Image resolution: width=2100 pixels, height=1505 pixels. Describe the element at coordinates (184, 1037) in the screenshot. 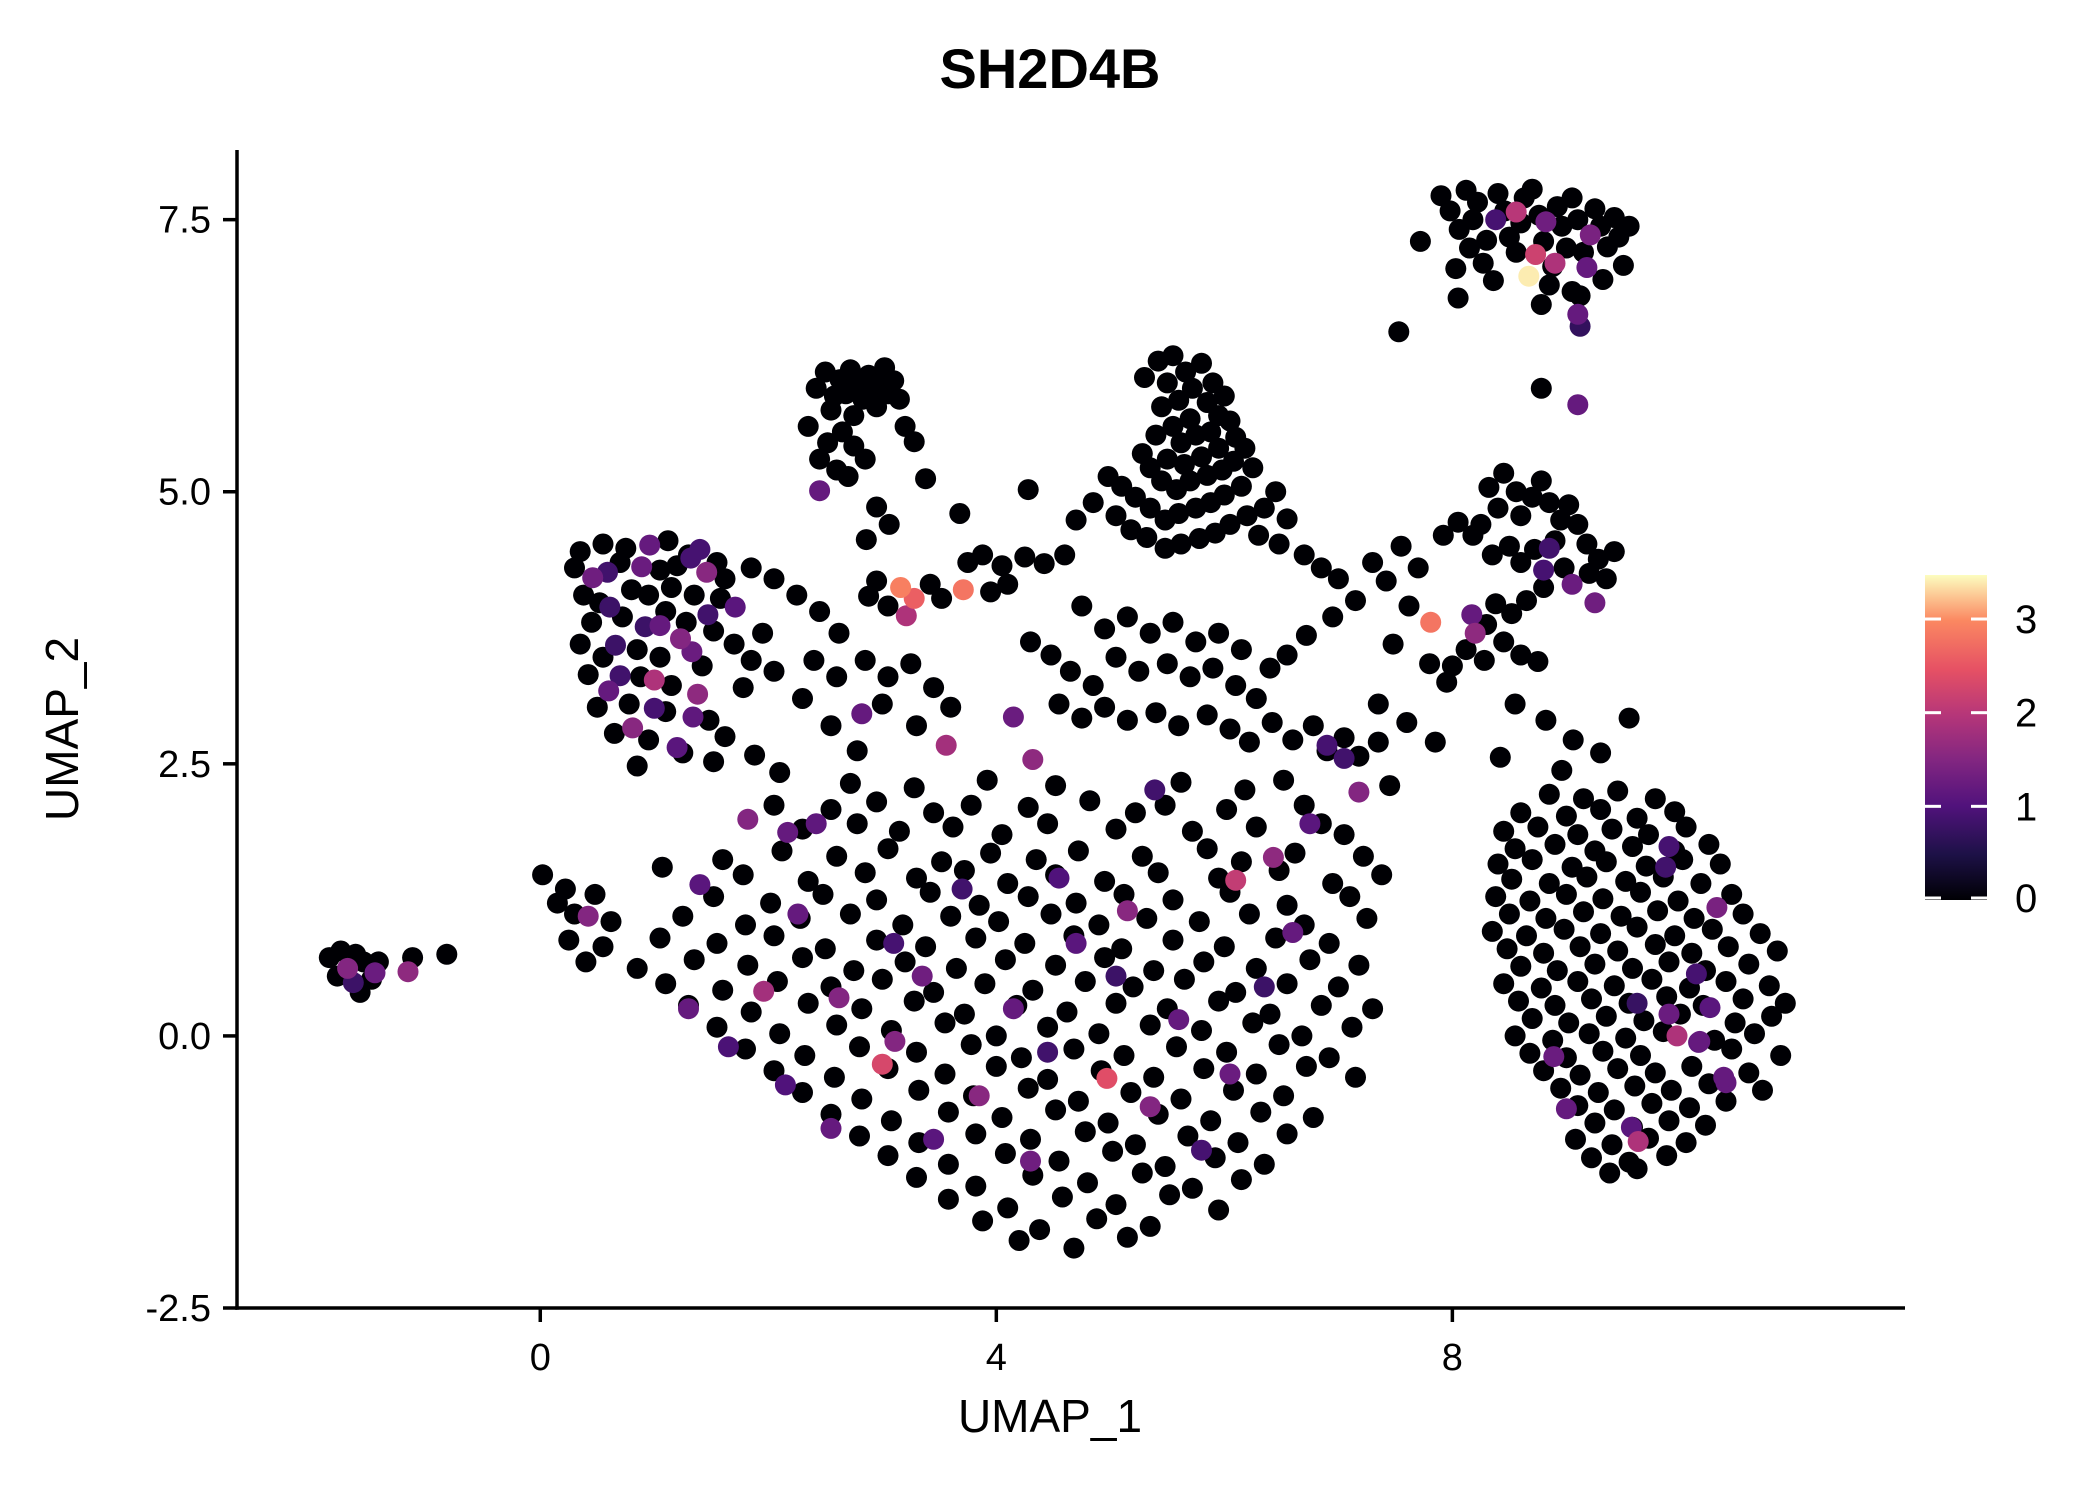

I see `y-tick-label: 0.0` at that location.